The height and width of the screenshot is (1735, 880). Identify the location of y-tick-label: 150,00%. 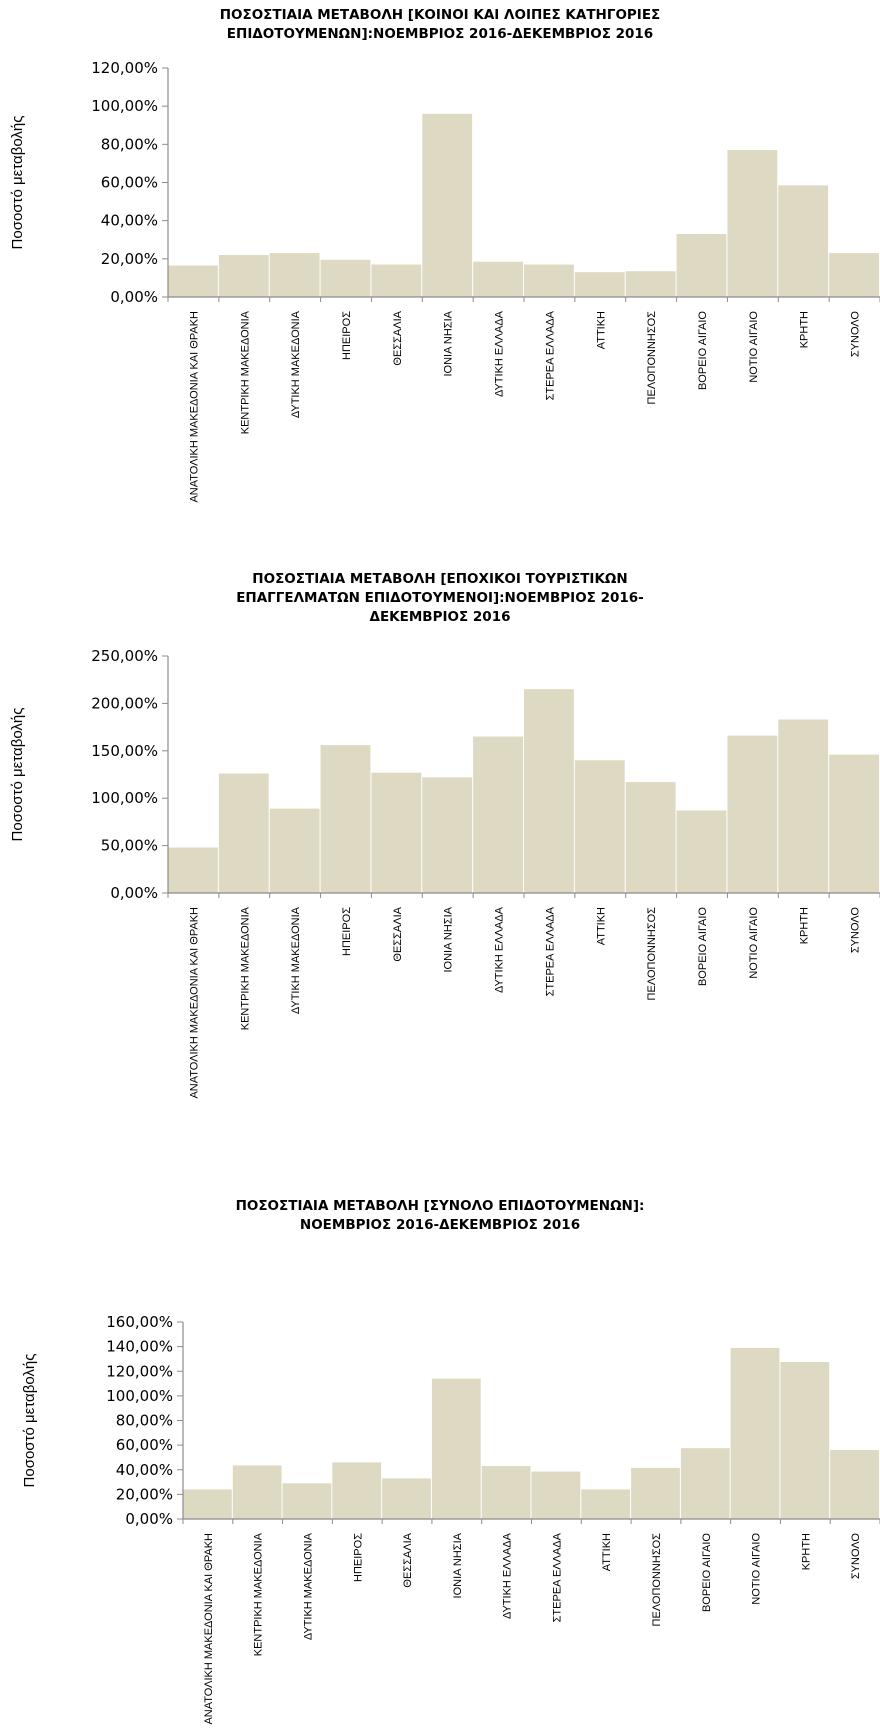
(124, 751).